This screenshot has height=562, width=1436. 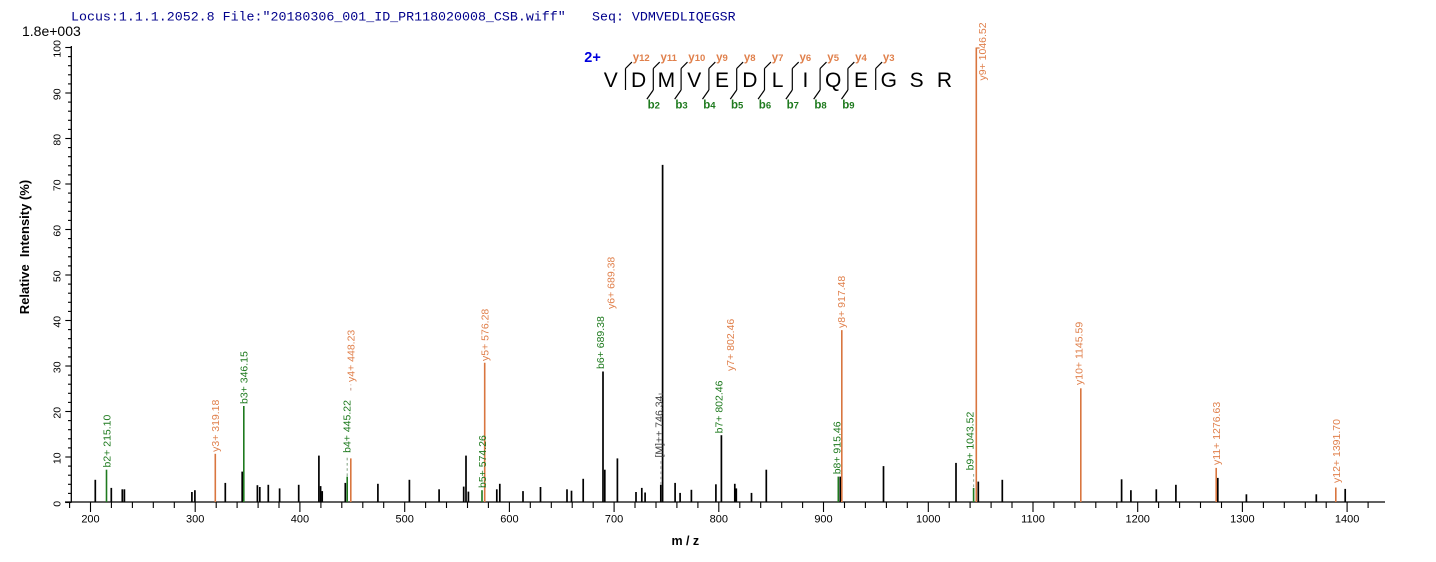 What do you see at coordinates (833, 58) in the screenshot?
I see `svg-text: y5` at bounding box center [833, 58].